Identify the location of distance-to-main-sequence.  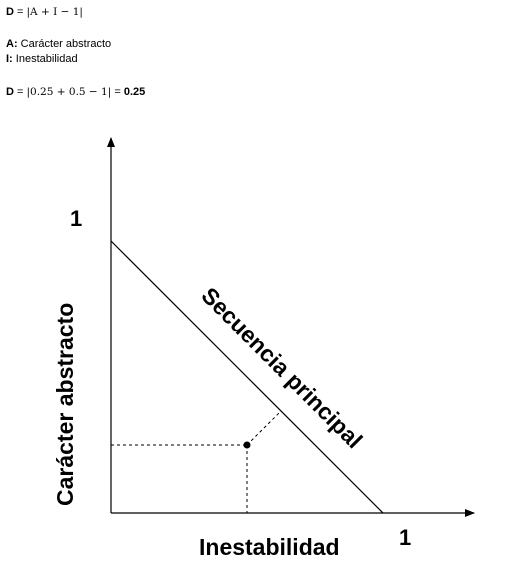
(264, 428).